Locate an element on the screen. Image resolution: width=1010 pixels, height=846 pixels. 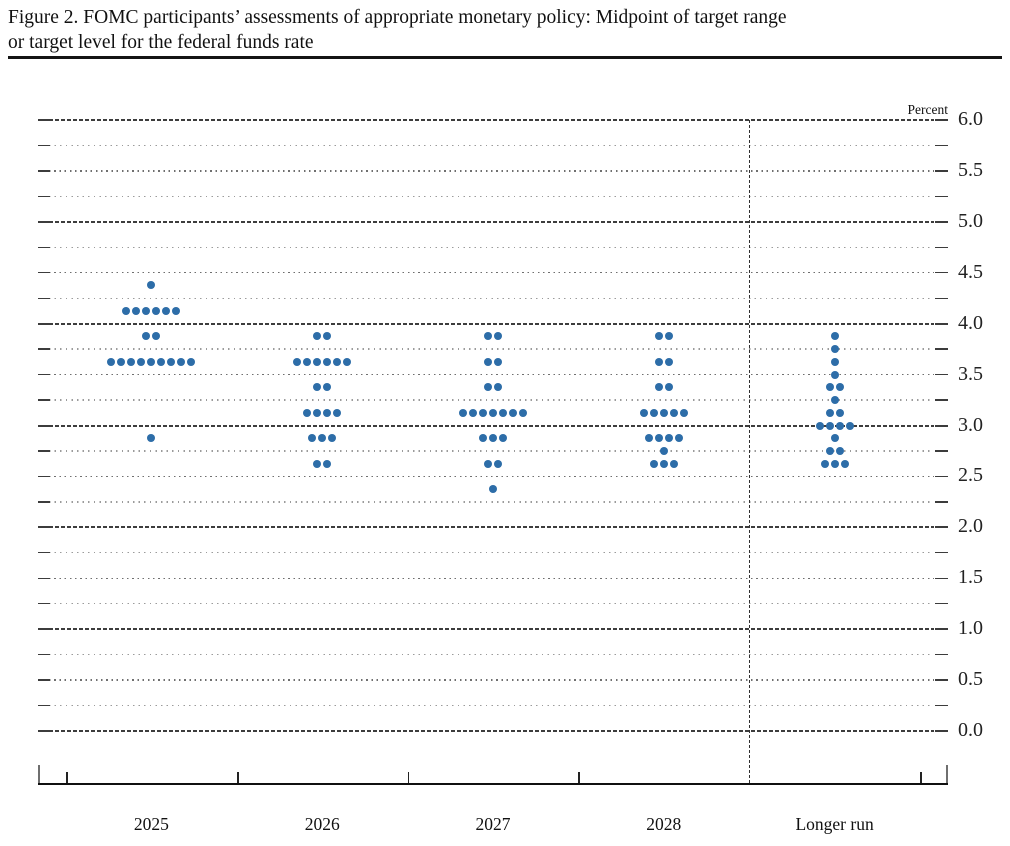
y-axis-tick-label: 4.0 is located at coordinates (970, 322).